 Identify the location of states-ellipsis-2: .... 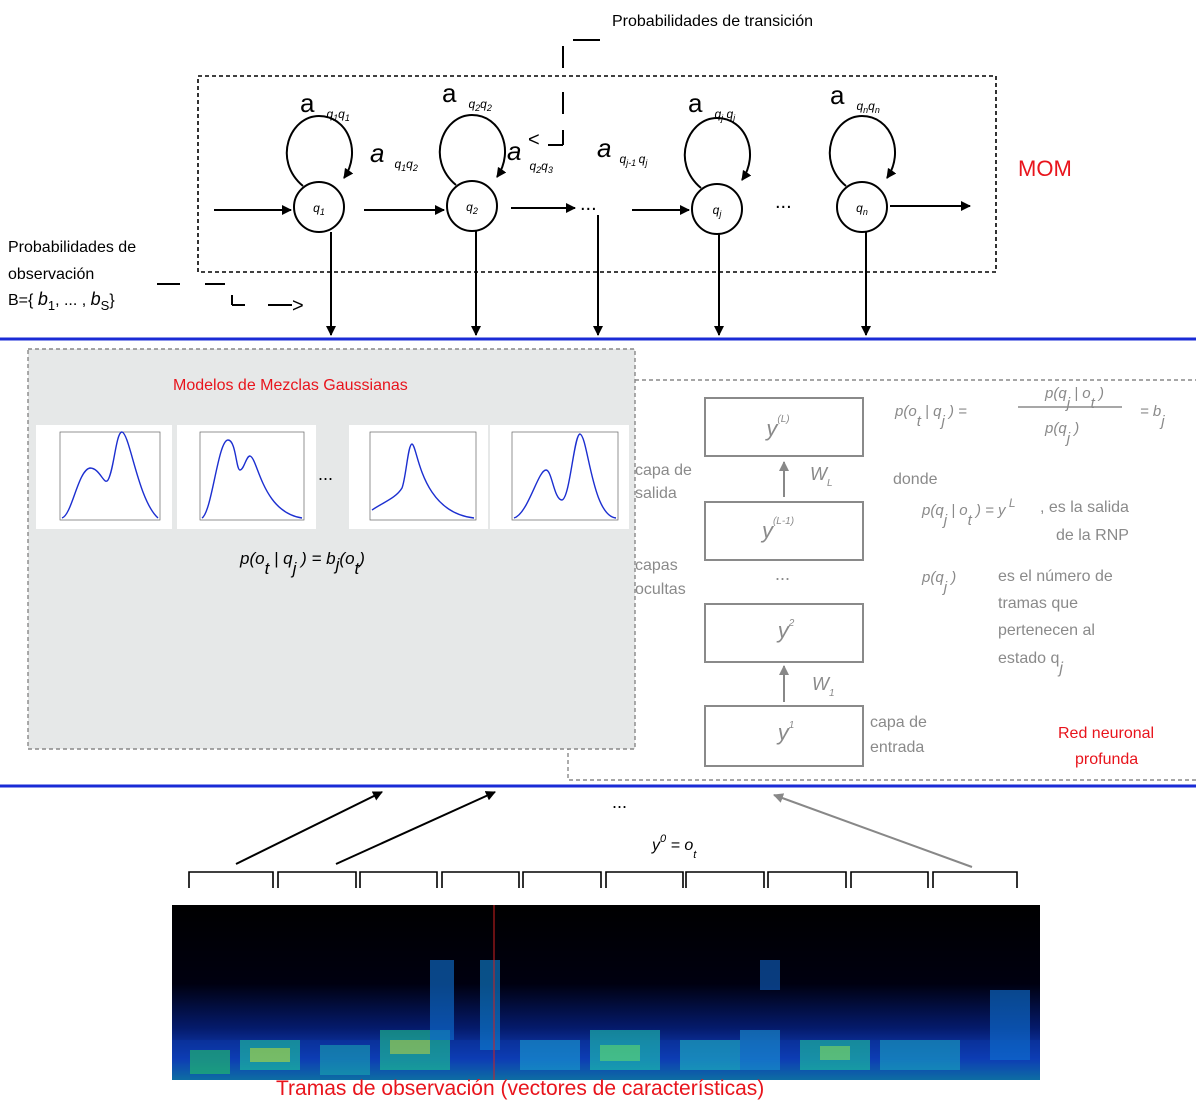
(783, 202).